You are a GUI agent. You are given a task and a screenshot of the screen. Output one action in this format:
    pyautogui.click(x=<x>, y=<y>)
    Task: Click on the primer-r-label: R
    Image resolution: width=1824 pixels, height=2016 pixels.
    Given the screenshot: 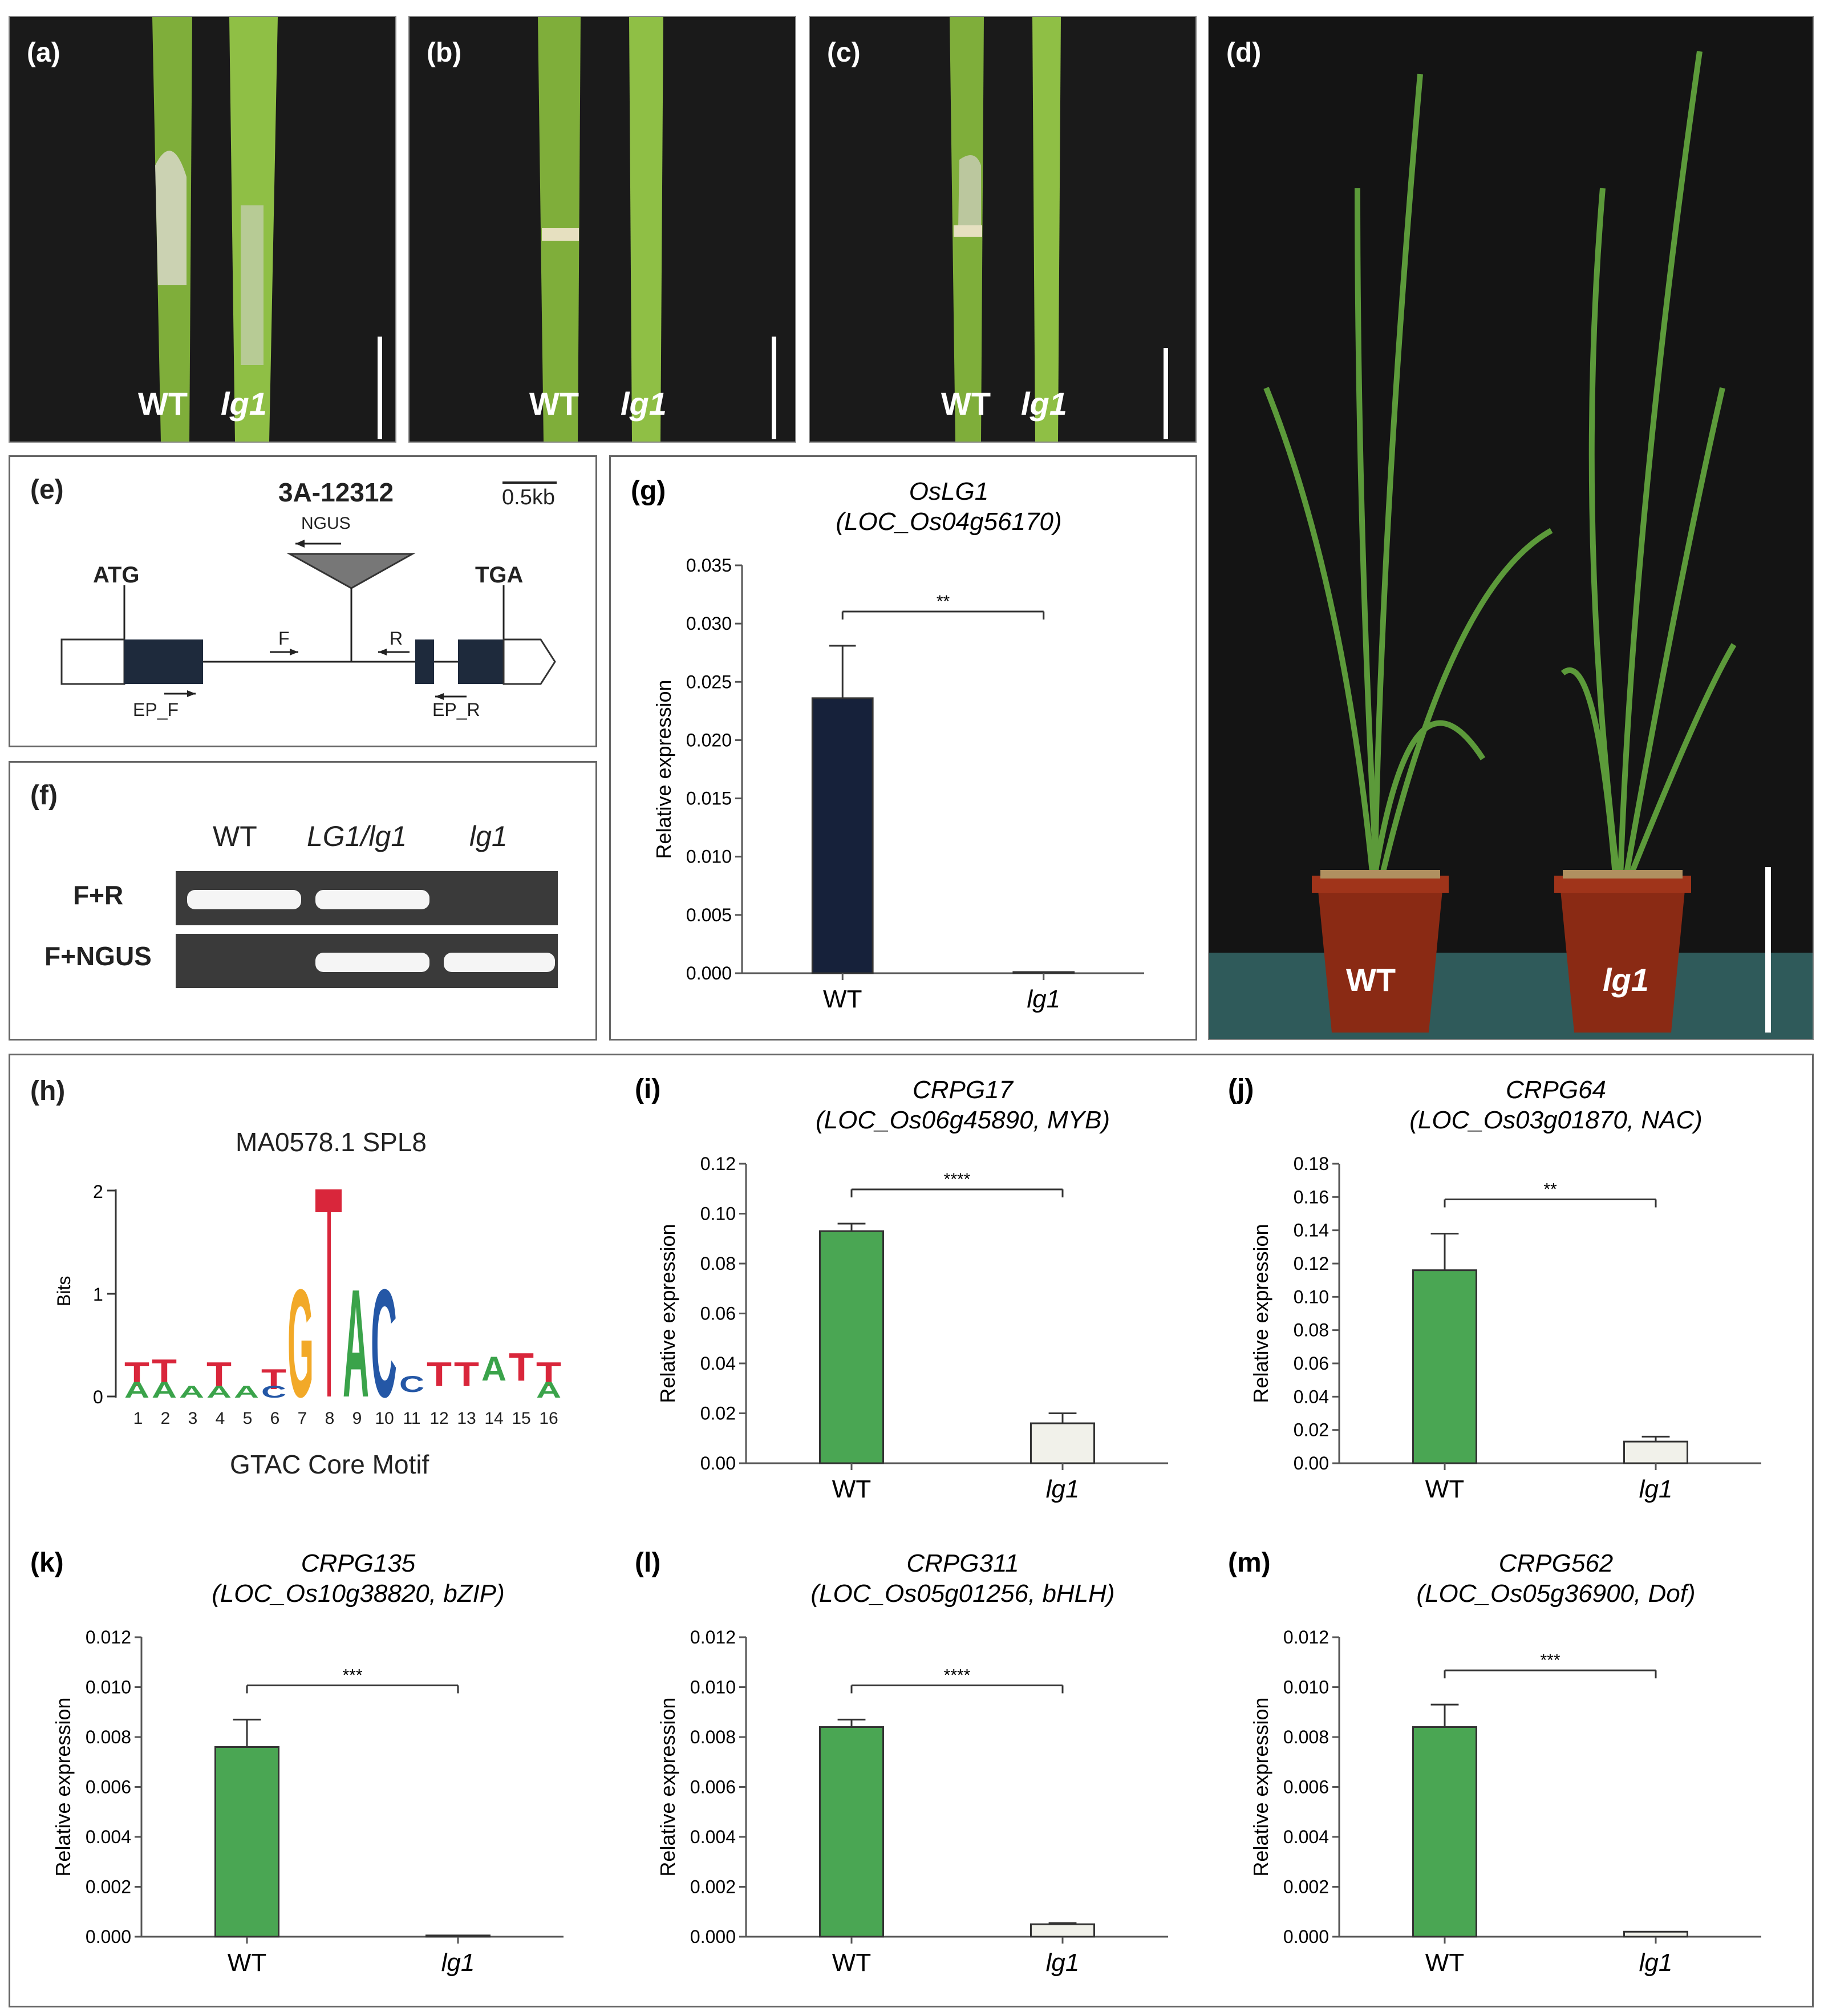 What is the action you would take?
    pyautogui.click(x=396, y=639)
    